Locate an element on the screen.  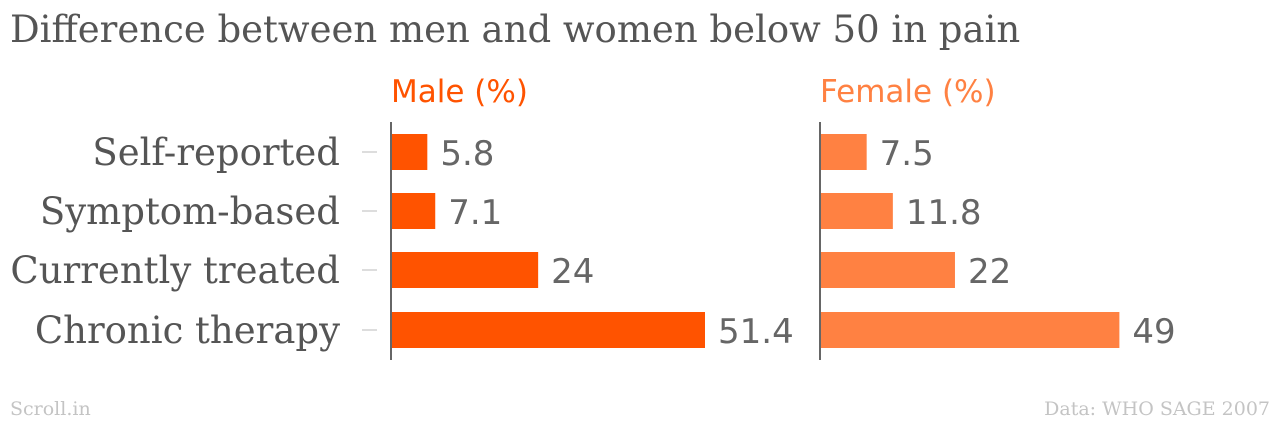
value-label: 11.8 is located at coordinates (944, 213).